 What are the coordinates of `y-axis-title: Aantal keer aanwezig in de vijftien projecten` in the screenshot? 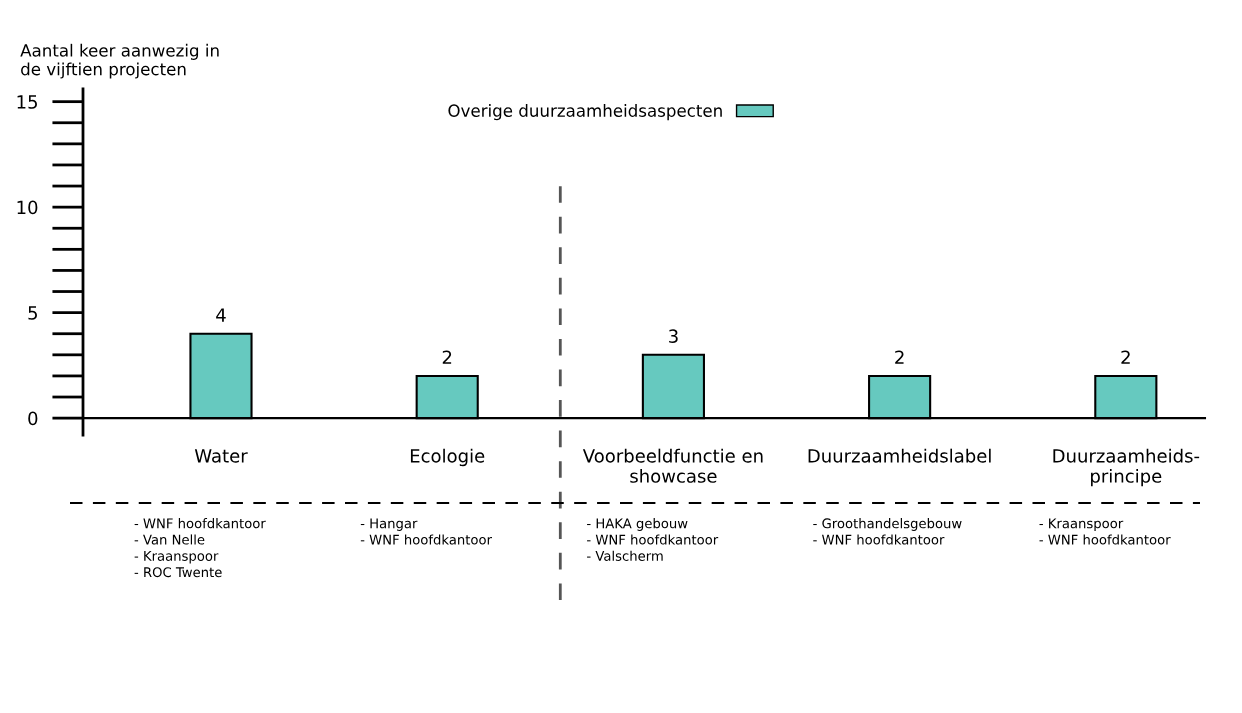 It's located at (119, 61).